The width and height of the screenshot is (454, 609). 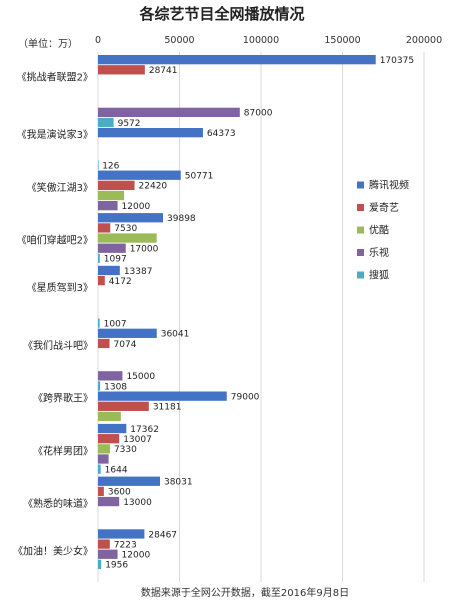 What do you see at coordinates (167, 408) in the screenshot?
I see `data-label: 31181` at bounding box center [167, 408].